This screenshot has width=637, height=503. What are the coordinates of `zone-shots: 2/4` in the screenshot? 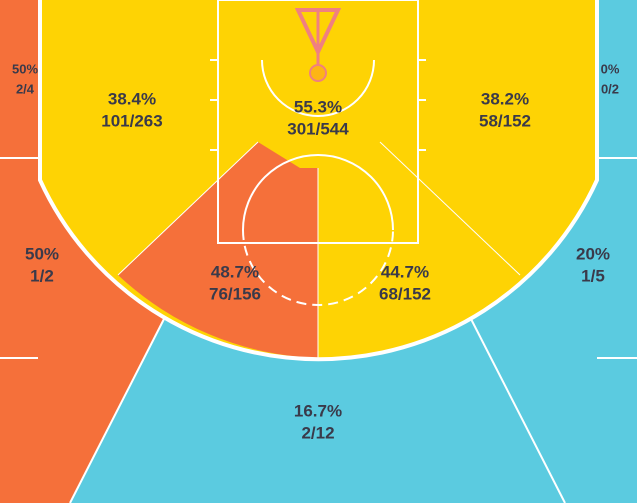 It's located at (25, 88).